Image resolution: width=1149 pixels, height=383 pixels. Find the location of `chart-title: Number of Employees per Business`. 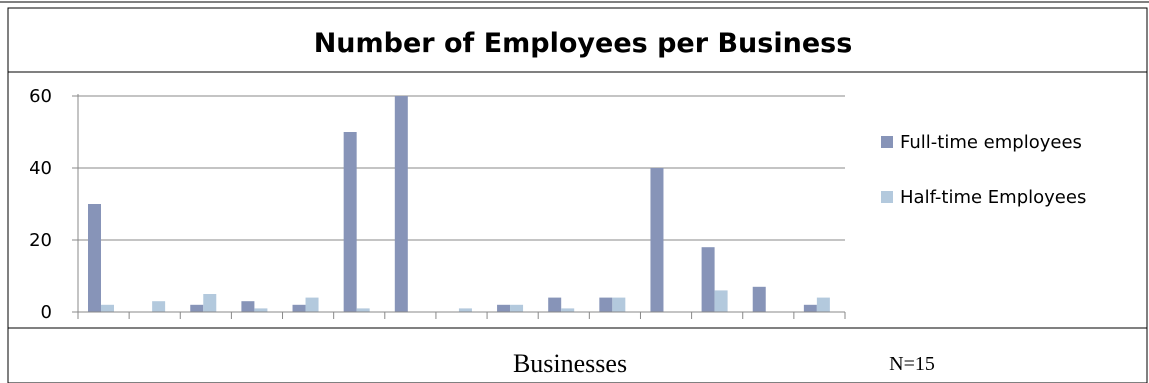

chart-title: Number of Employees per Business is located at coordinates (583, 43).